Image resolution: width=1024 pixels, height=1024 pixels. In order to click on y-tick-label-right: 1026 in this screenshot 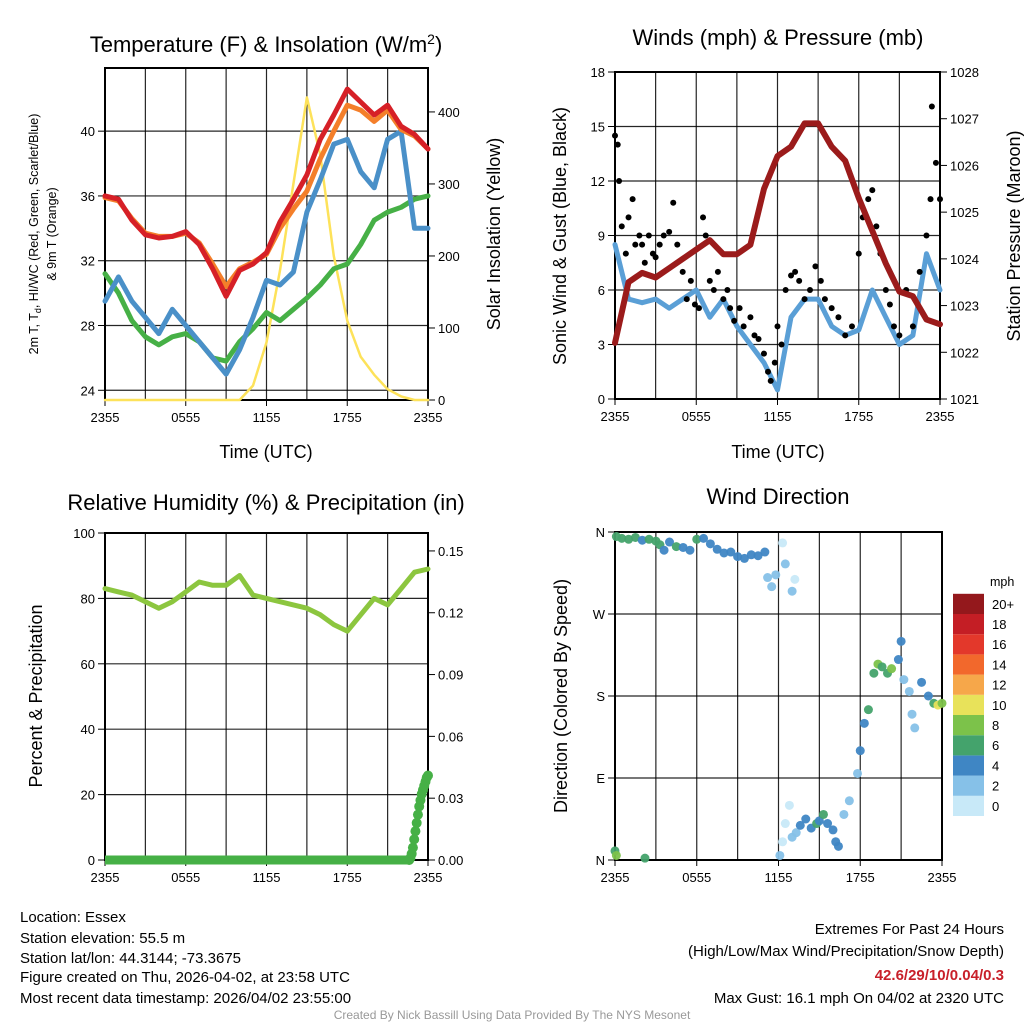, I will do `click(964, 165)`.